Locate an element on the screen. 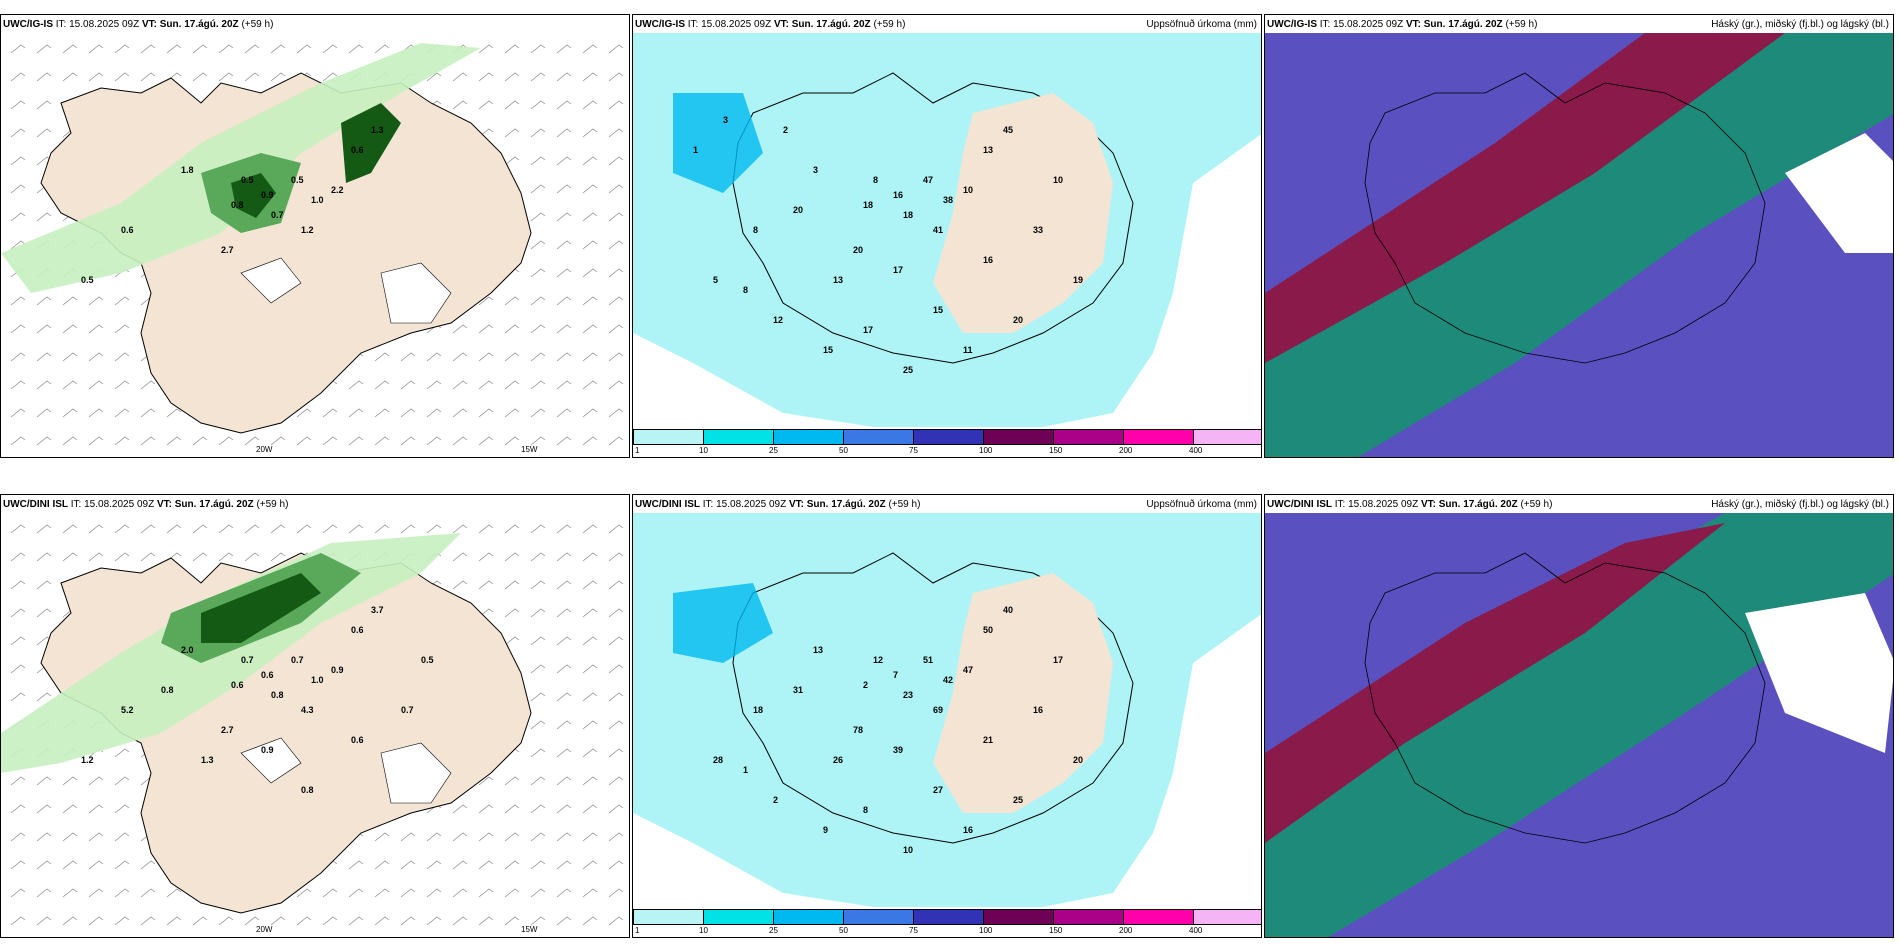  value-label: 0.6 is located at coordinates (357, 150).